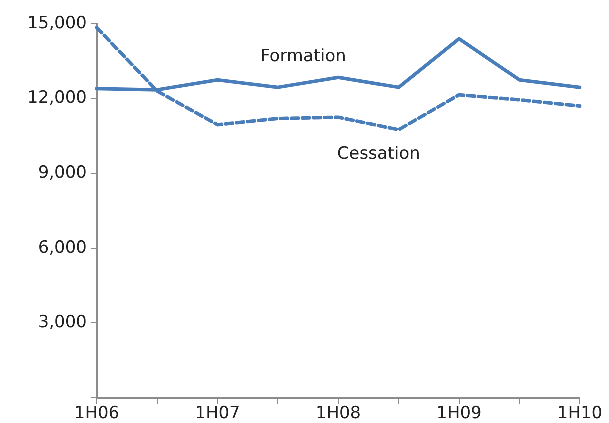 The image size is (609, 423). Describe the element at coordinates (378, 154) in the screenshot. I see `series-label: Cessation` at that location.